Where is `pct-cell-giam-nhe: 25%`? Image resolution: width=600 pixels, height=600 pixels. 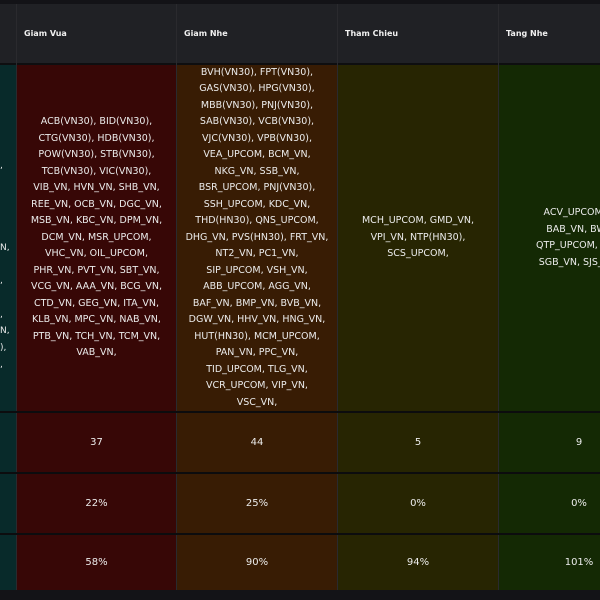 pct-cell-giam-nhe: 25% is located at coordinates (257, 503).